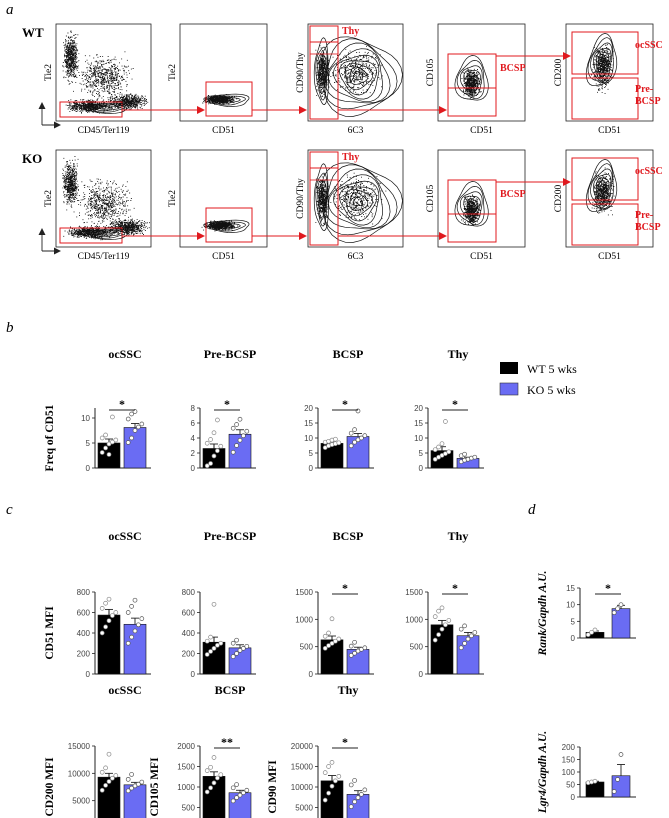 This screenshot has width=669, height=818. What do you see at coordinates (95, 79) in the screenshot?
I see `flow-plot-wt-1: CD45/Ter119 Tie2` at bounding box center [95, 79].